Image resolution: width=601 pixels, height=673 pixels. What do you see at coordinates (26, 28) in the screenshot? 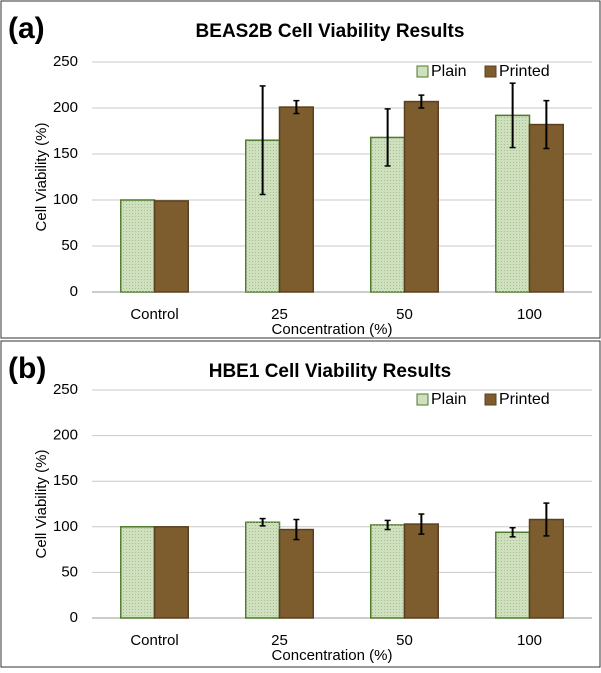
I see `panel-label: (a)` at bounding box center [26, 28].